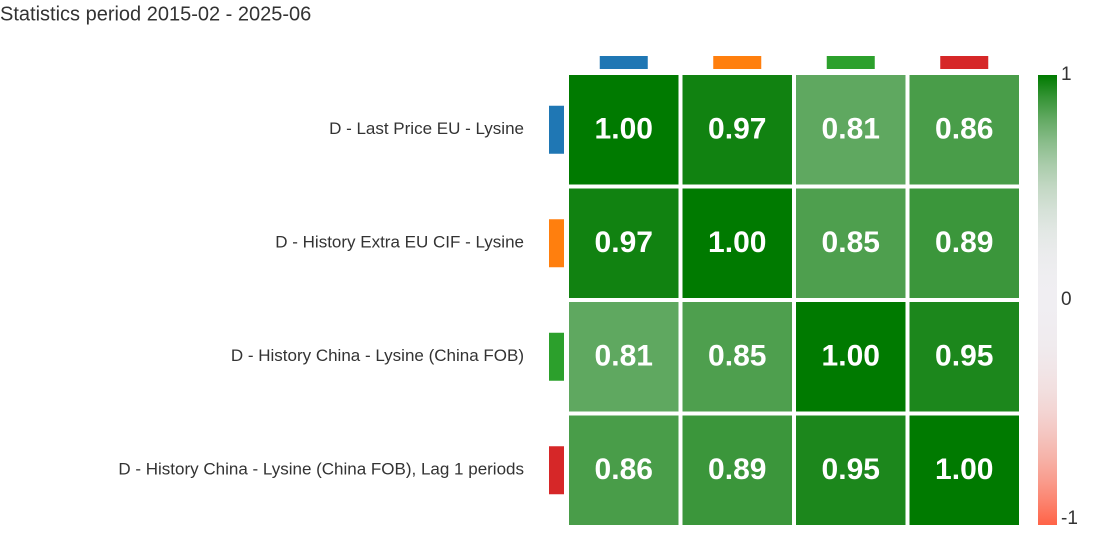  What do you see at coordinates (1047, 300) in the screenshot?
I see `colorbar` at bounding box center [1047, 300].